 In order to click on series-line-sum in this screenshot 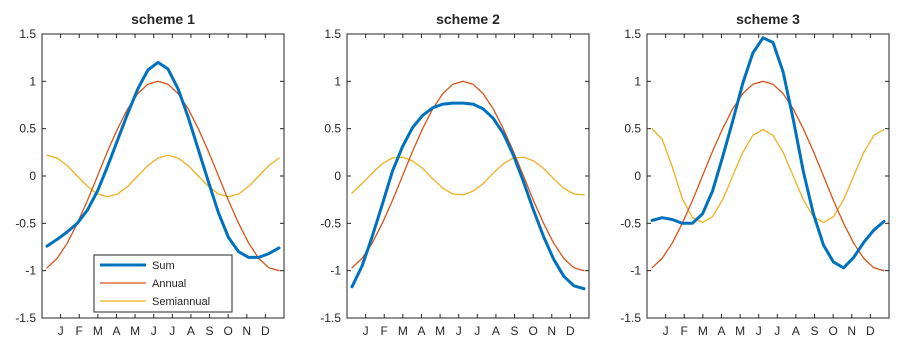, I will do `click(468, 196)`.